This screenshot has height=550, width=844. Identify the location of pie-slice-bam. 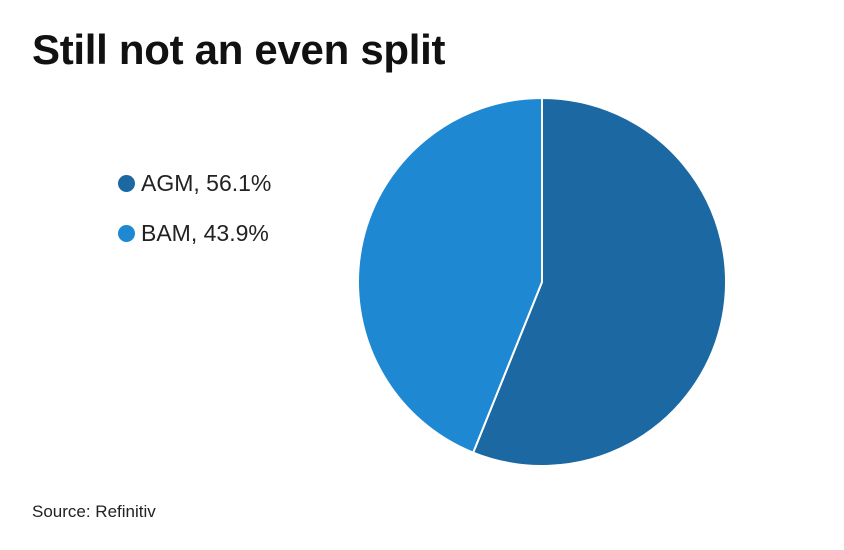
(450, 275).